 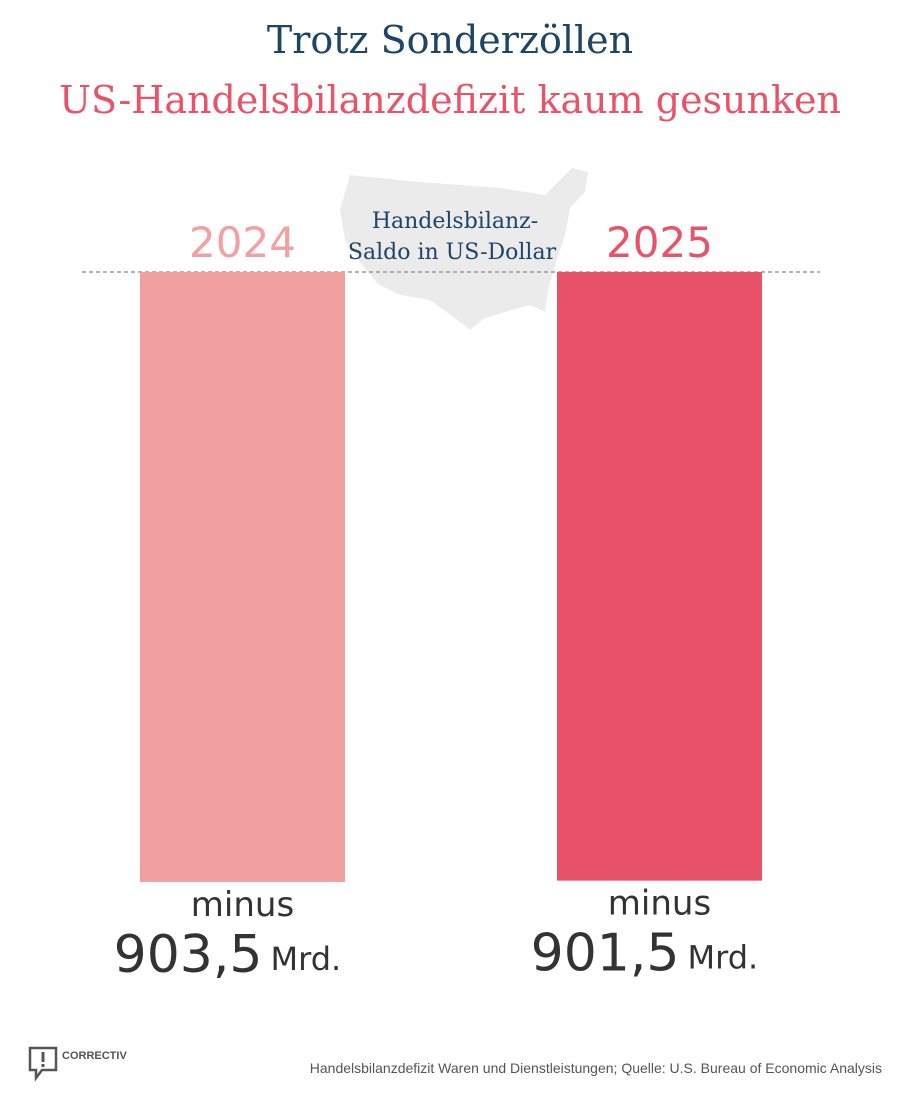 I want to click on label-prefix-2024: minus, so click(x=242, y=905).